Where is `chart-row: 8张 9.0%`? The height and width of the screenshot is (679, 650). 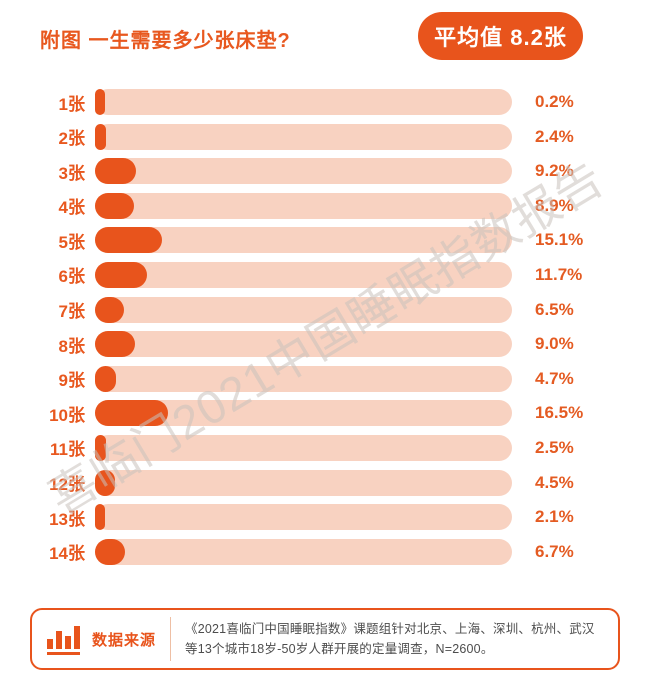
chart-row: 8张 9.0% is located at coordinates (306, 344).